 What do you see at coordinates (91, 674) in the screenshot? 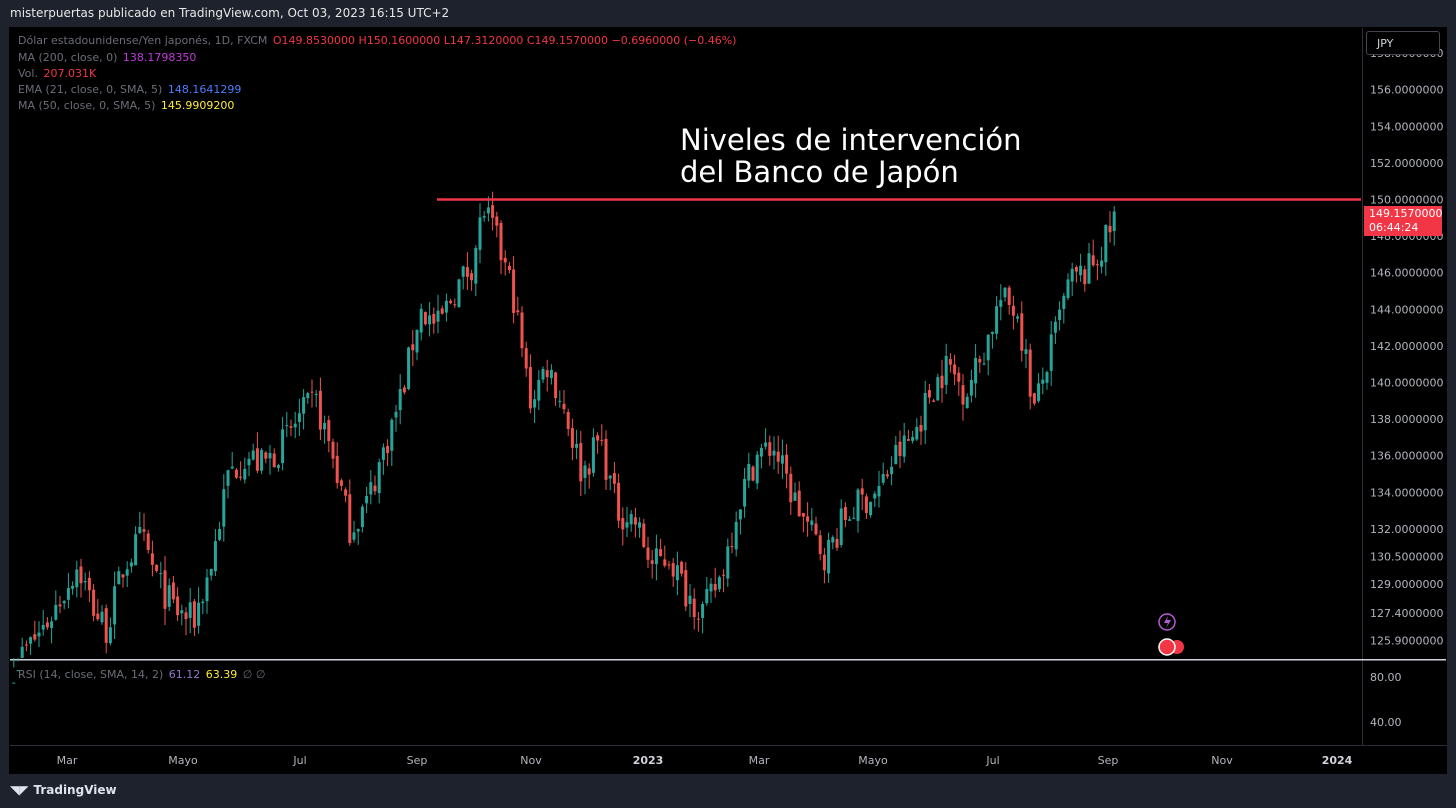
I see `rsi-label: RSI (14, close, SMA, 14, 2)` at bounding box center [91, 674].